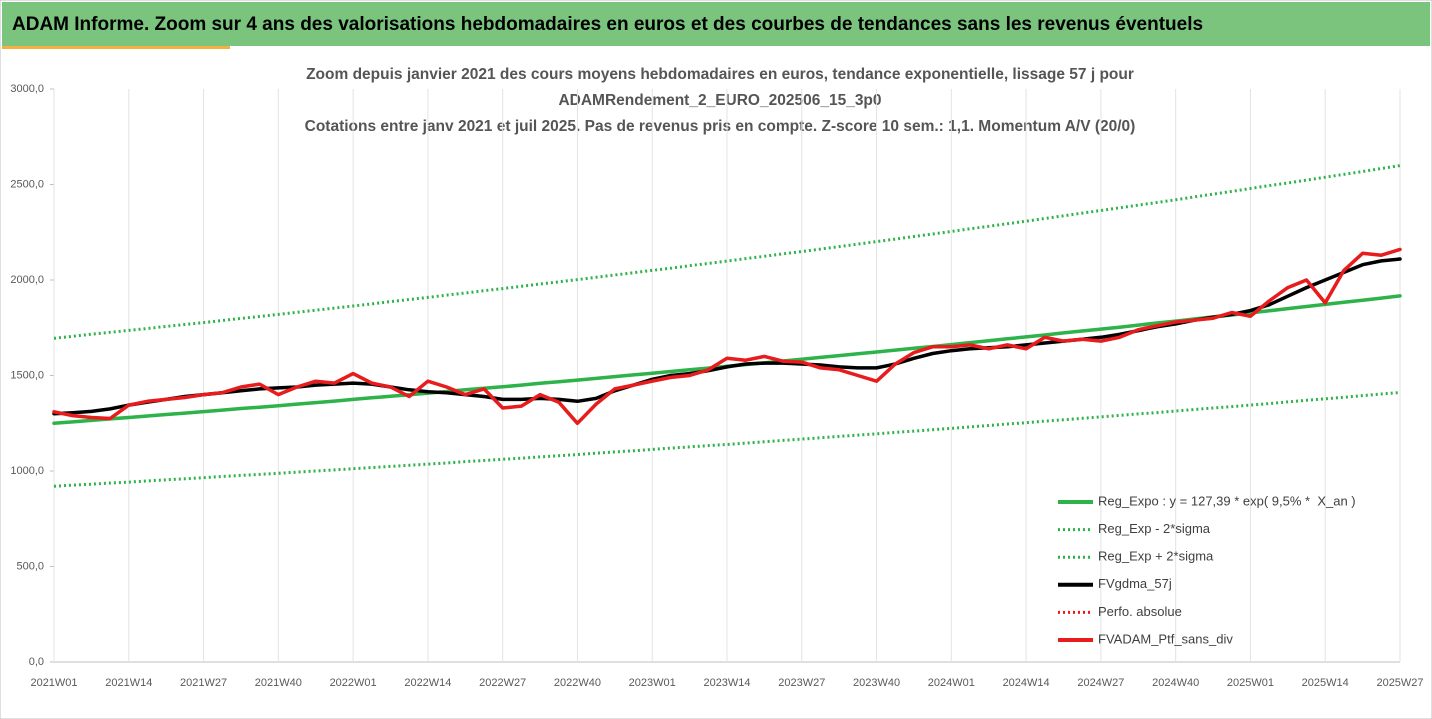 This screenshot has width=1432, height=719. Describe the element at coordinates (652, 683) in the screenshot. I see `x-tick-label: 2023W01` at that location.